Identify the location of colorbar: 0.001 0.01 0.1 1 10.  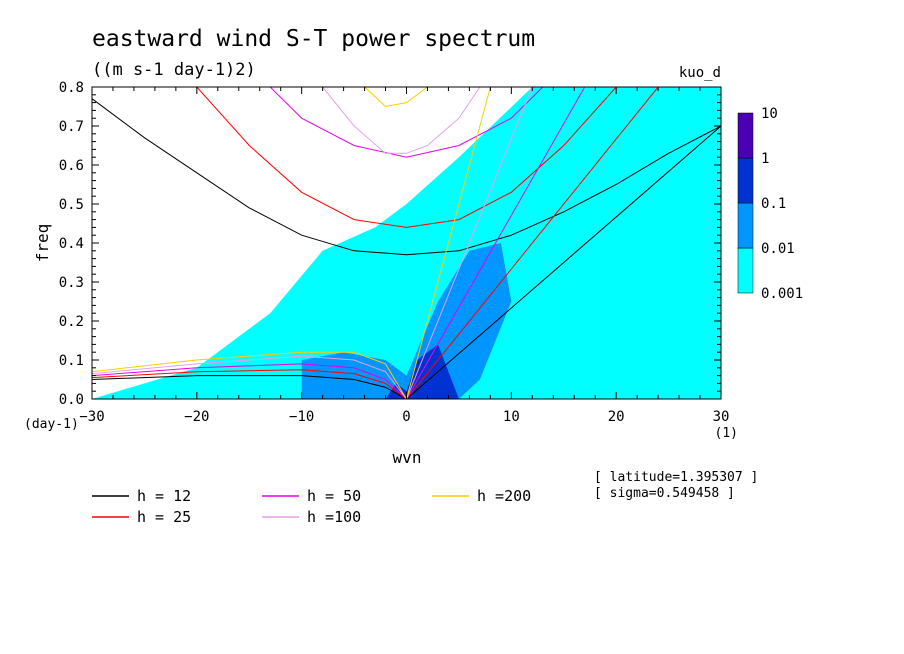
(770, 204).